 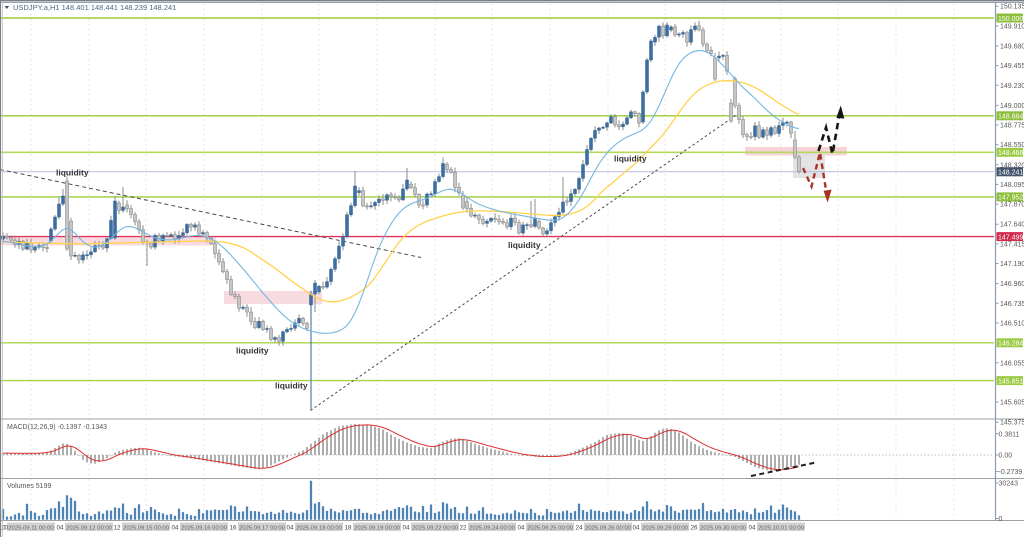 I want to click on svg-text: 148.095, so click(x=1012, y=185).